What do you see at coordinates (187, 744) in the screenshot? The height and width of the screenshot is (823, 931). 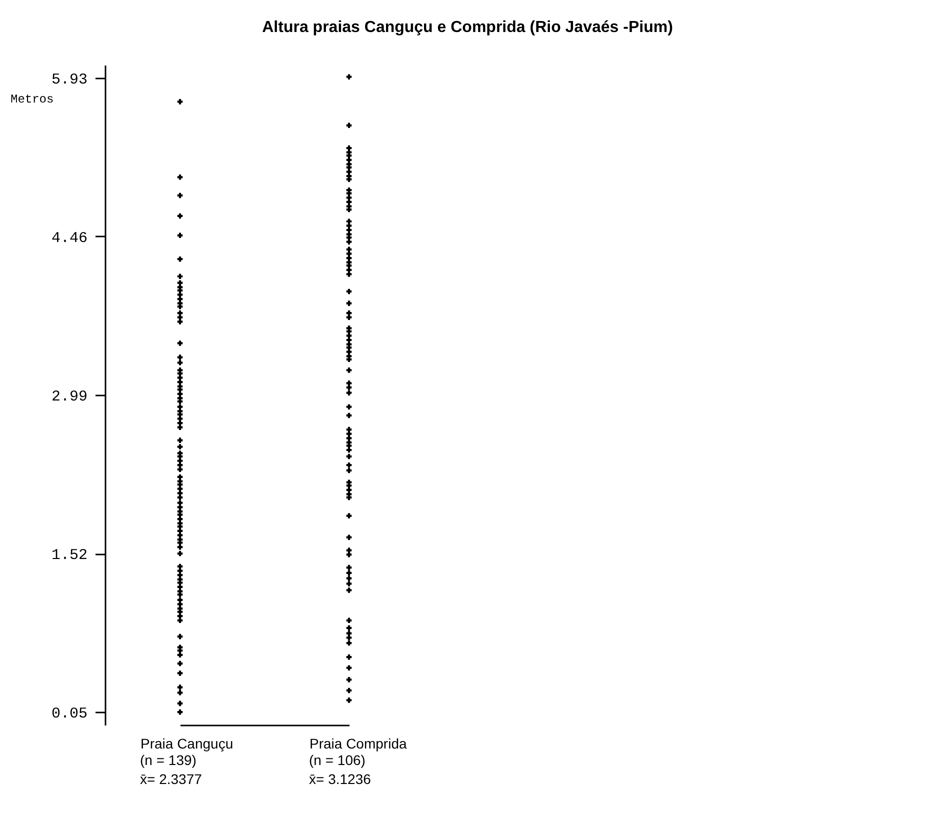 I see `x-tick-label: Praia Canguçu` at bounding box center [187, 744].